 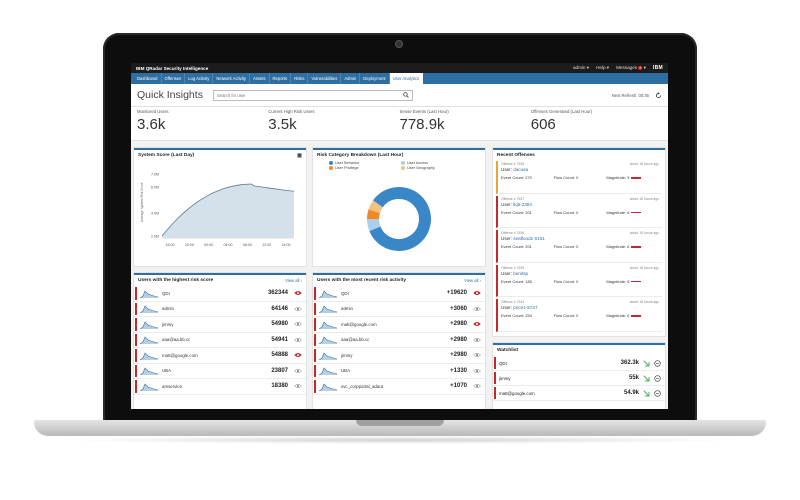 What do you see at coordinates (618, 246) in the screenshot?
I see `magnitude-label: Magnitude: 6` at bounding box center [618, 246].